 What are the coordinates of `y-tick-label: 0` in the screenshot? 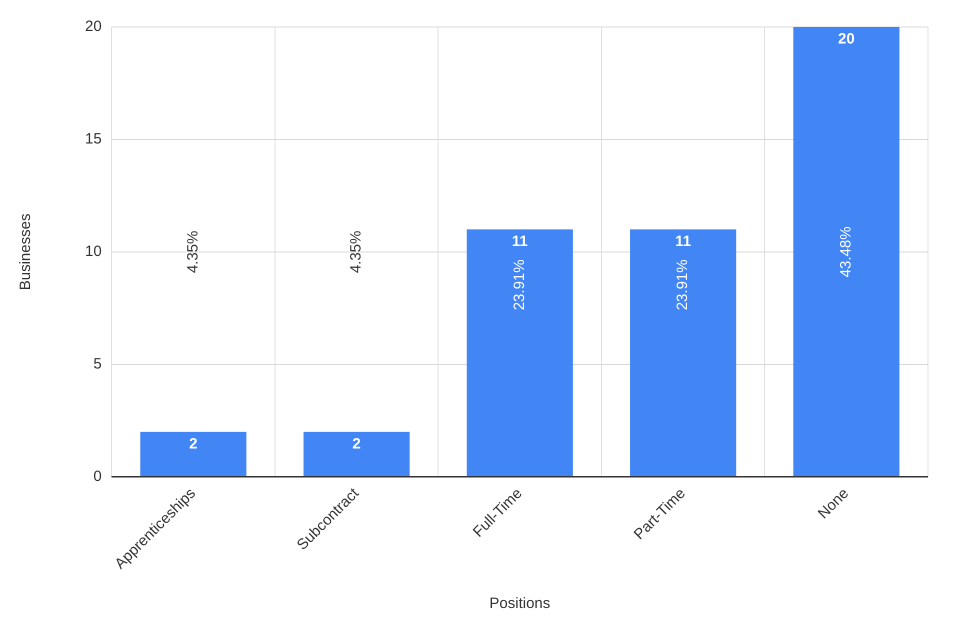 It's located at (97, 476).